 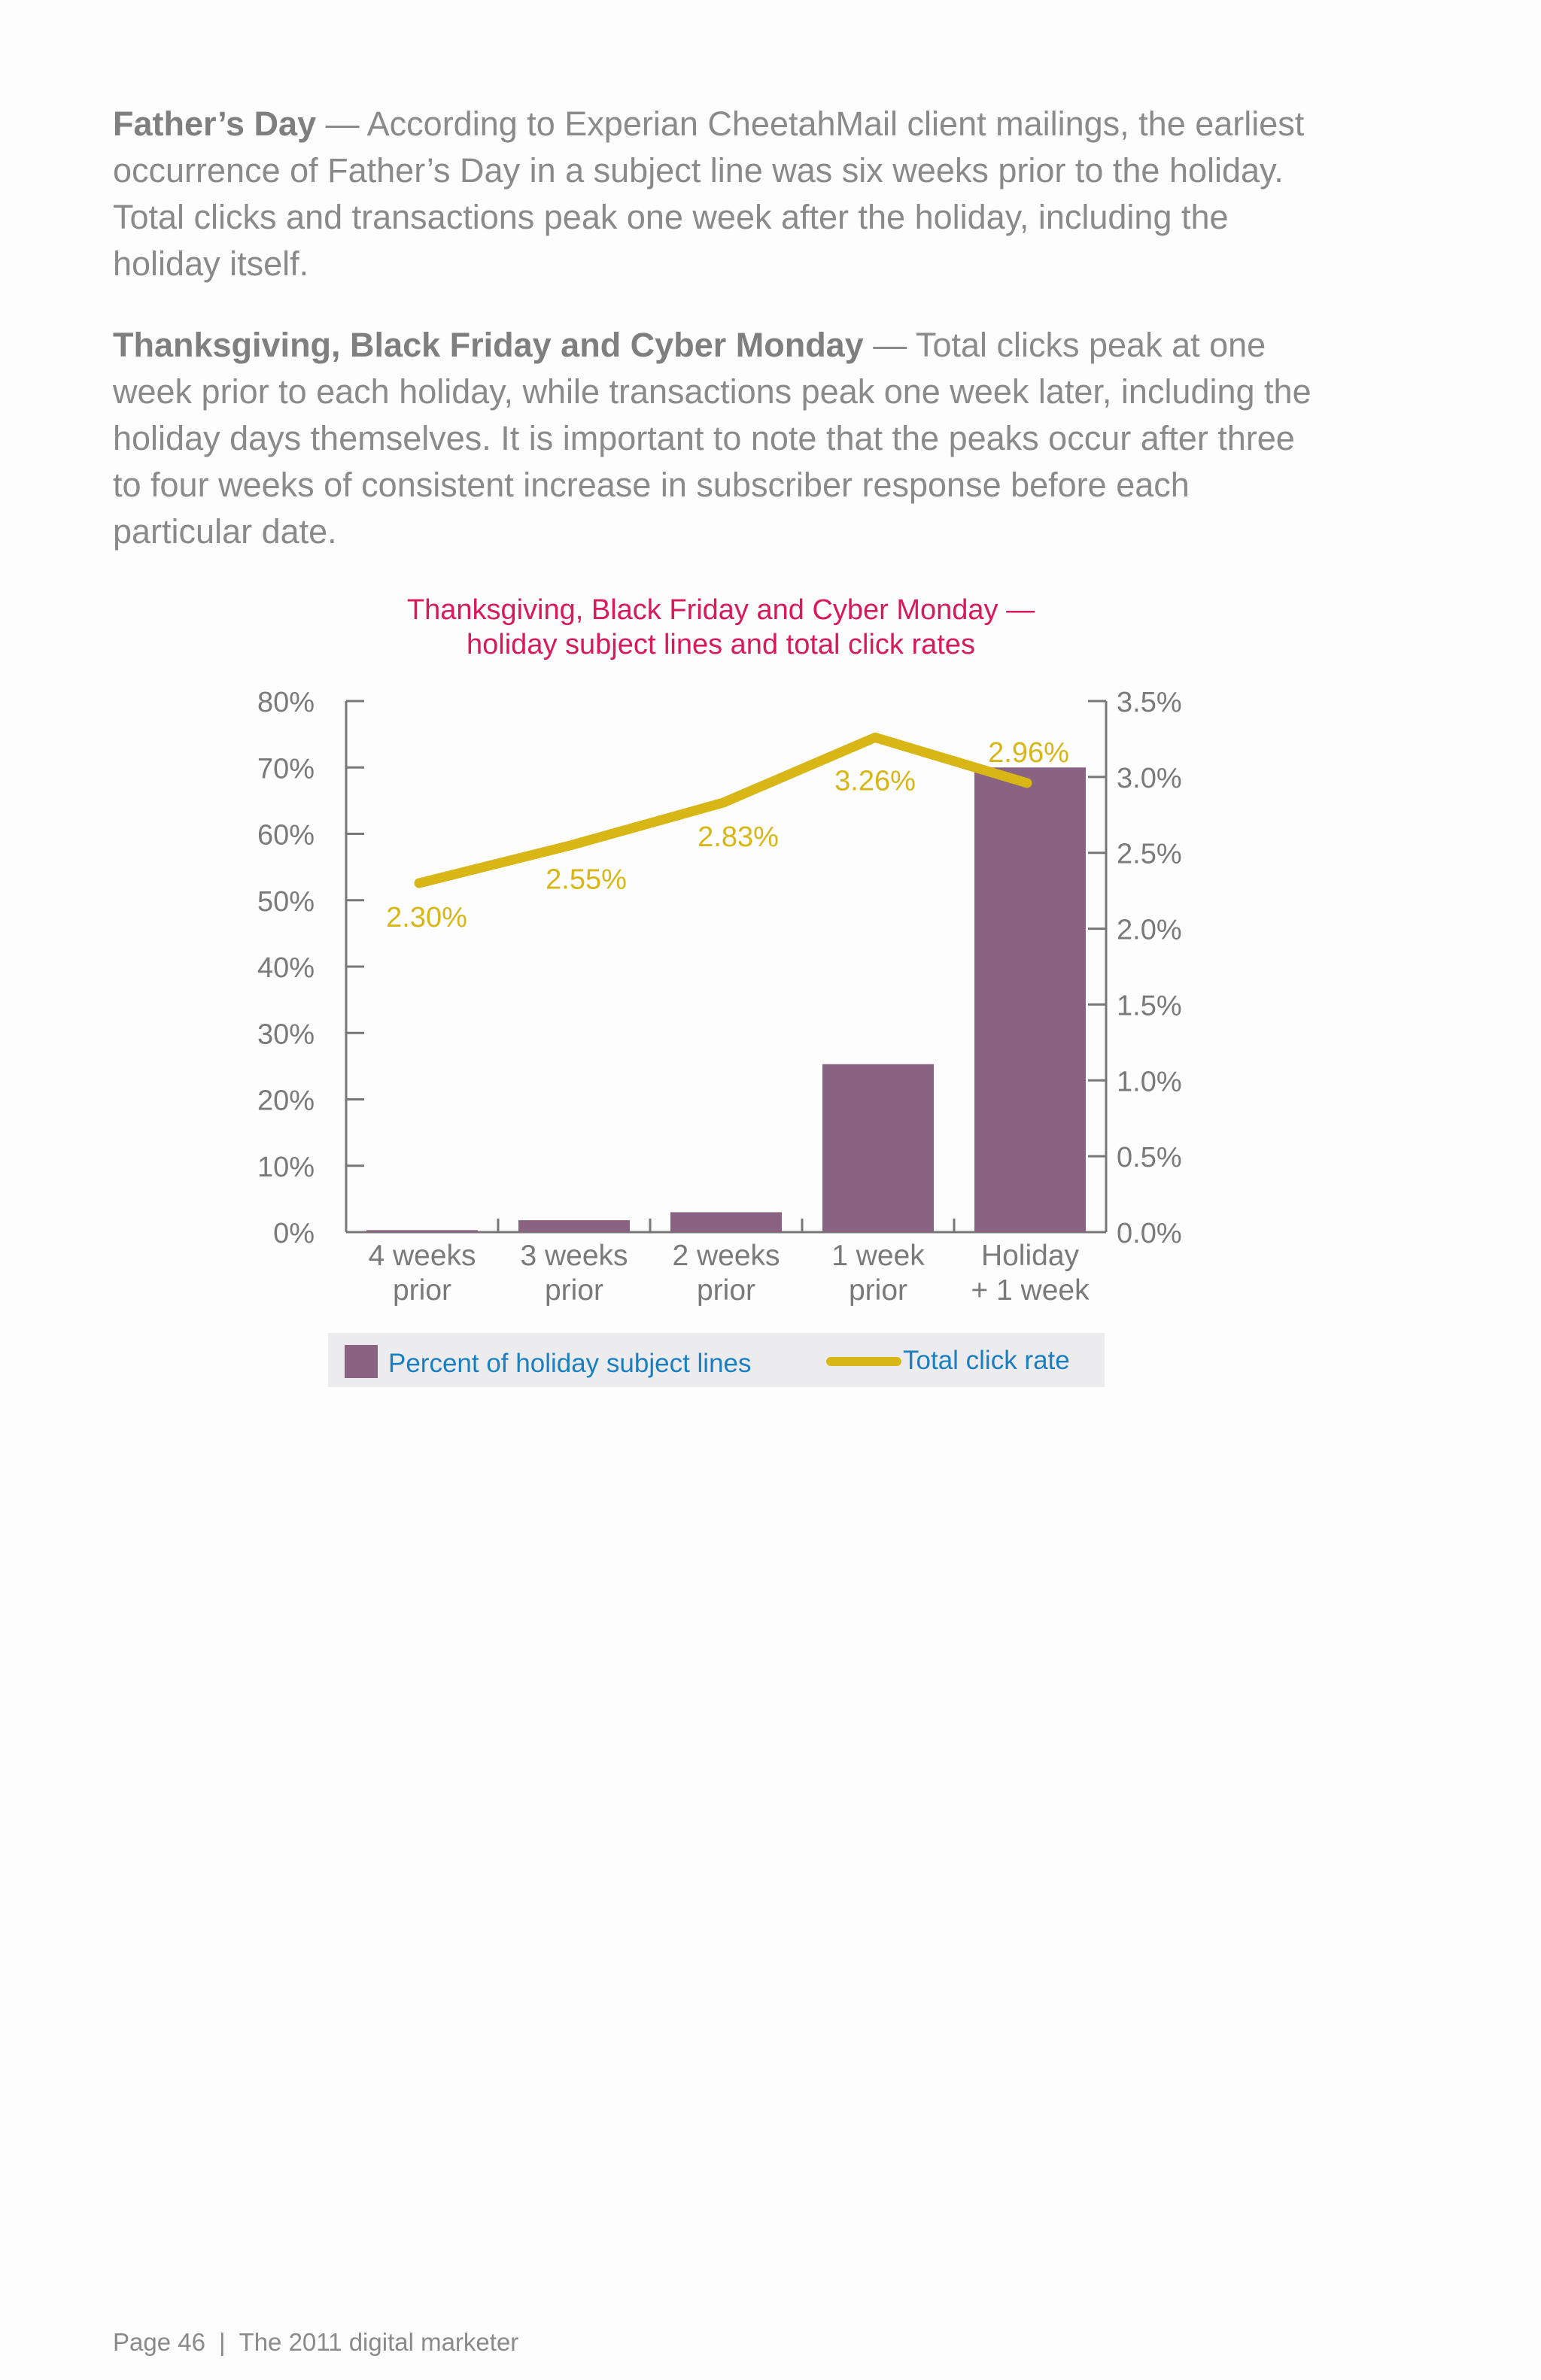 What do you see at coordinates (286, 836) in the screenshot?
I see `left-tick-label: 60%` at bounding box center [286, 836].